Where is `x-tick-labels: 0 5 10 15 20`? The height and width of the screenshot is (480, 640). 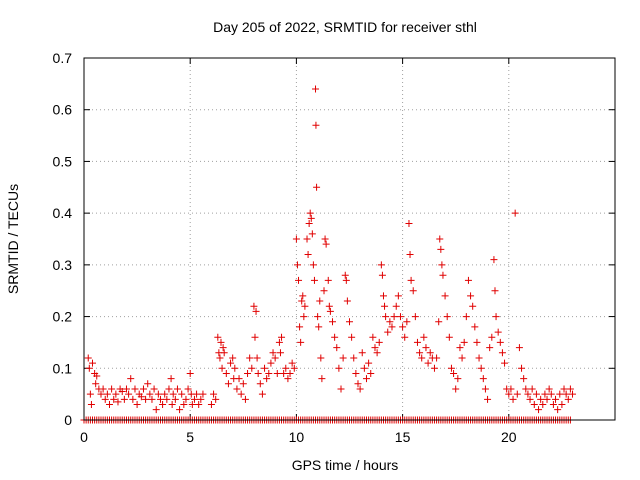
x-tick-labels: 0 5 10 15 20 is located at coordinates (298, 437).